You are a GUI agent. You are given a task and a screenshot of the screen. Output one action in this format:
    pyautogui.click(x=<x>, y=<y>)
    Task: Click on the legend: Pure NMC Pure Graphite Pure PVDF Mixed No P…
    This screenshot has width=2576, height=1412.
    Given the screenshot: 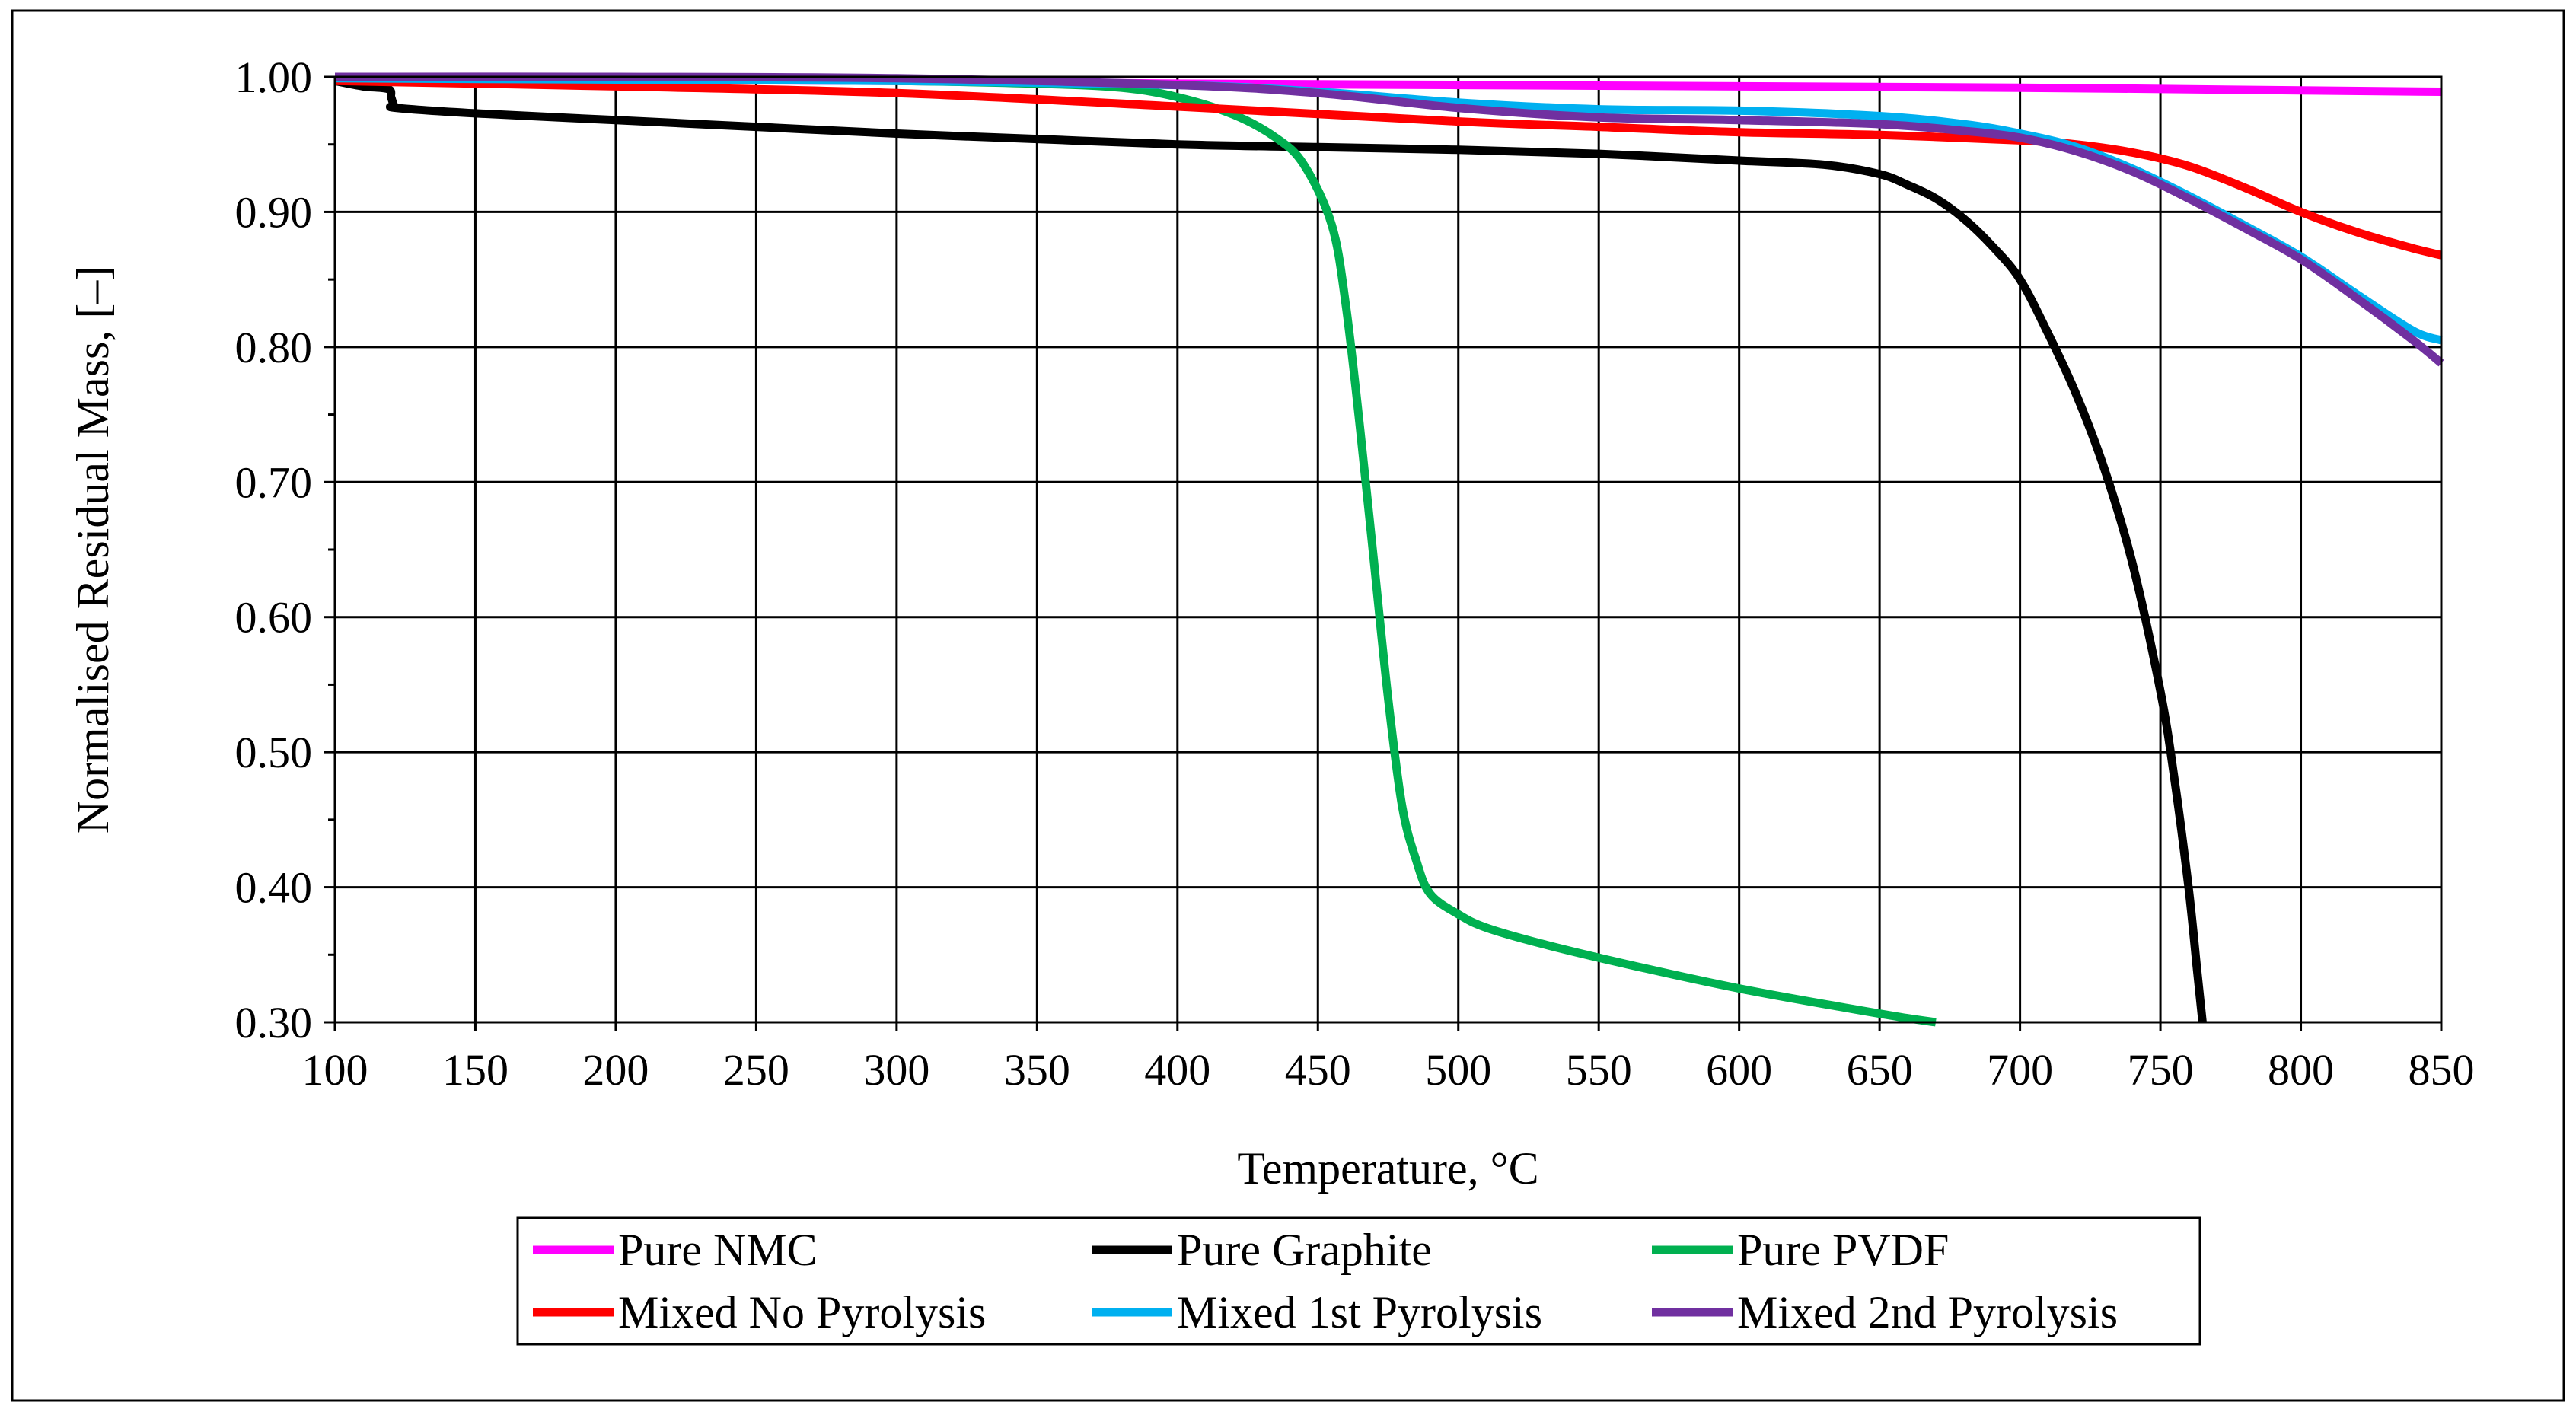 What is the action you would take?
    pyautogui.click(x=1359, y=1281)
    